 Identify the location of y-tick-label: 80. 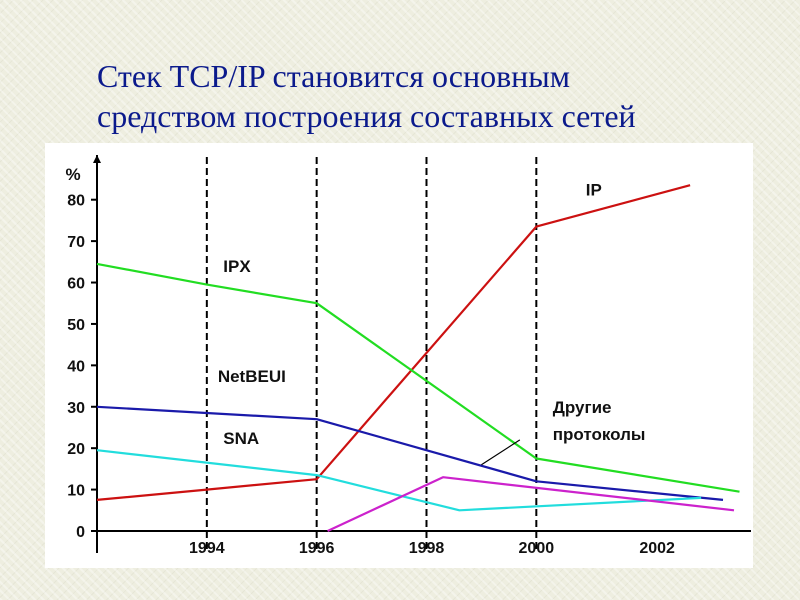
(76, 201).